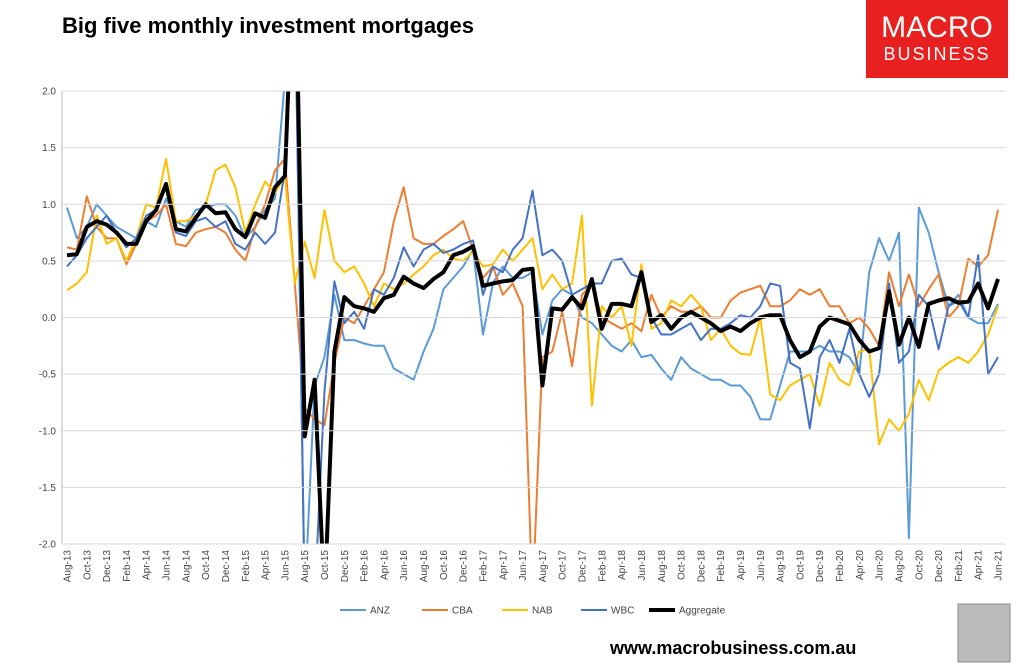  I want to click on x-tick-label: Jun-21, so click(999, 565).